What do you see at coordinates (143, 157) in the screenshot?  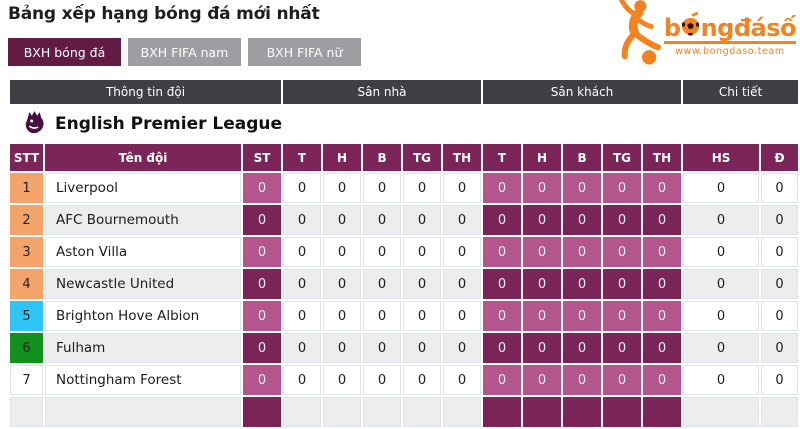 I see `column-header-tên-đội: Tên đội` at bounding box center [143, 157].